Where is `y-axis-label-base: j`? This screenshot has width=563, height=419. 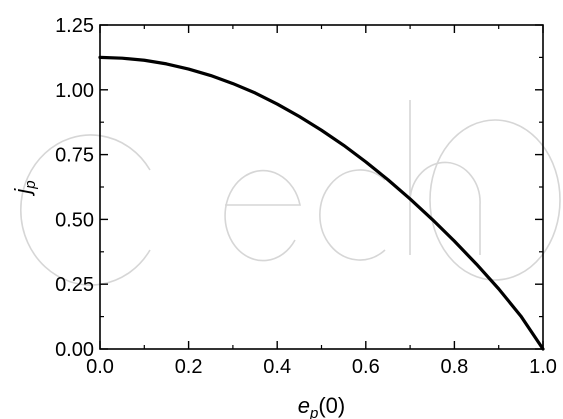 y-axis-label-base: j is located at coordinates (22, 192).